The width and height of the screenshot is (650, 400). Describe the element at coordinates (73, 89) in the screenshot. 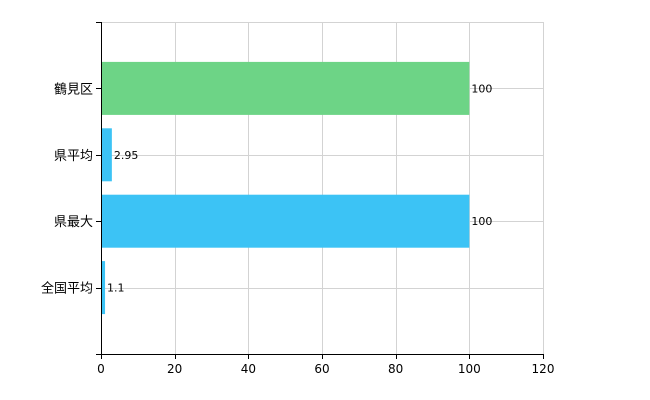

I see `category-label: 鶴見区` at that location.